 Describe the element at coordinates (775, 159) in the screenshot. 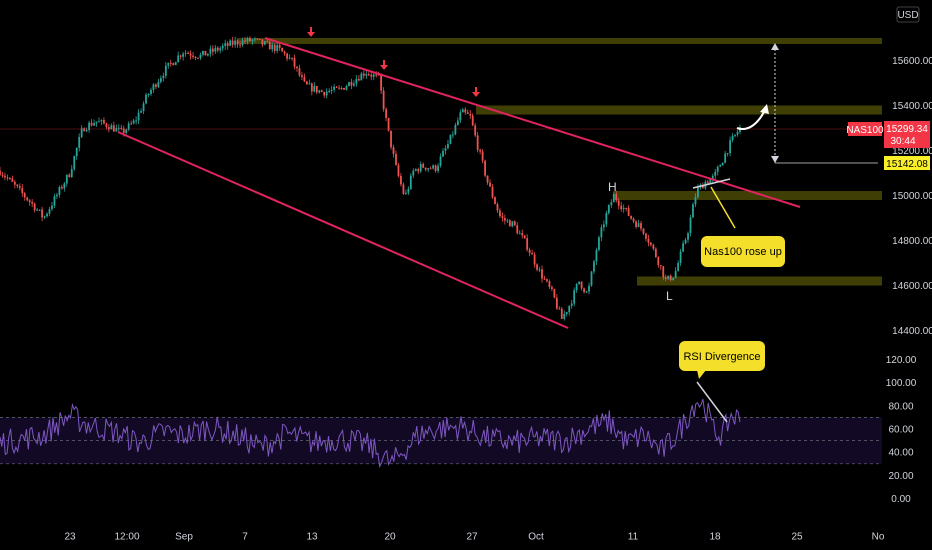

I see `measure-down-arrow-icon` at that location.